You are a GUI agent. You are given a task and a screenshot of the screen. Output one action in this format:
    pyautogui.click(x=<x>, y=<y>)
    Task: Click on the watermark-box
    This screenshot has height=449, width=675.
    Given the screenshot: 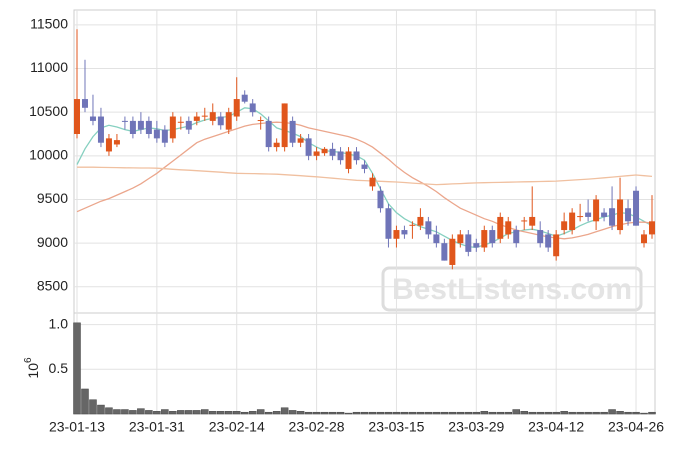 What is the action you would take?
    pyautogui.click(x=512, y=289)
    